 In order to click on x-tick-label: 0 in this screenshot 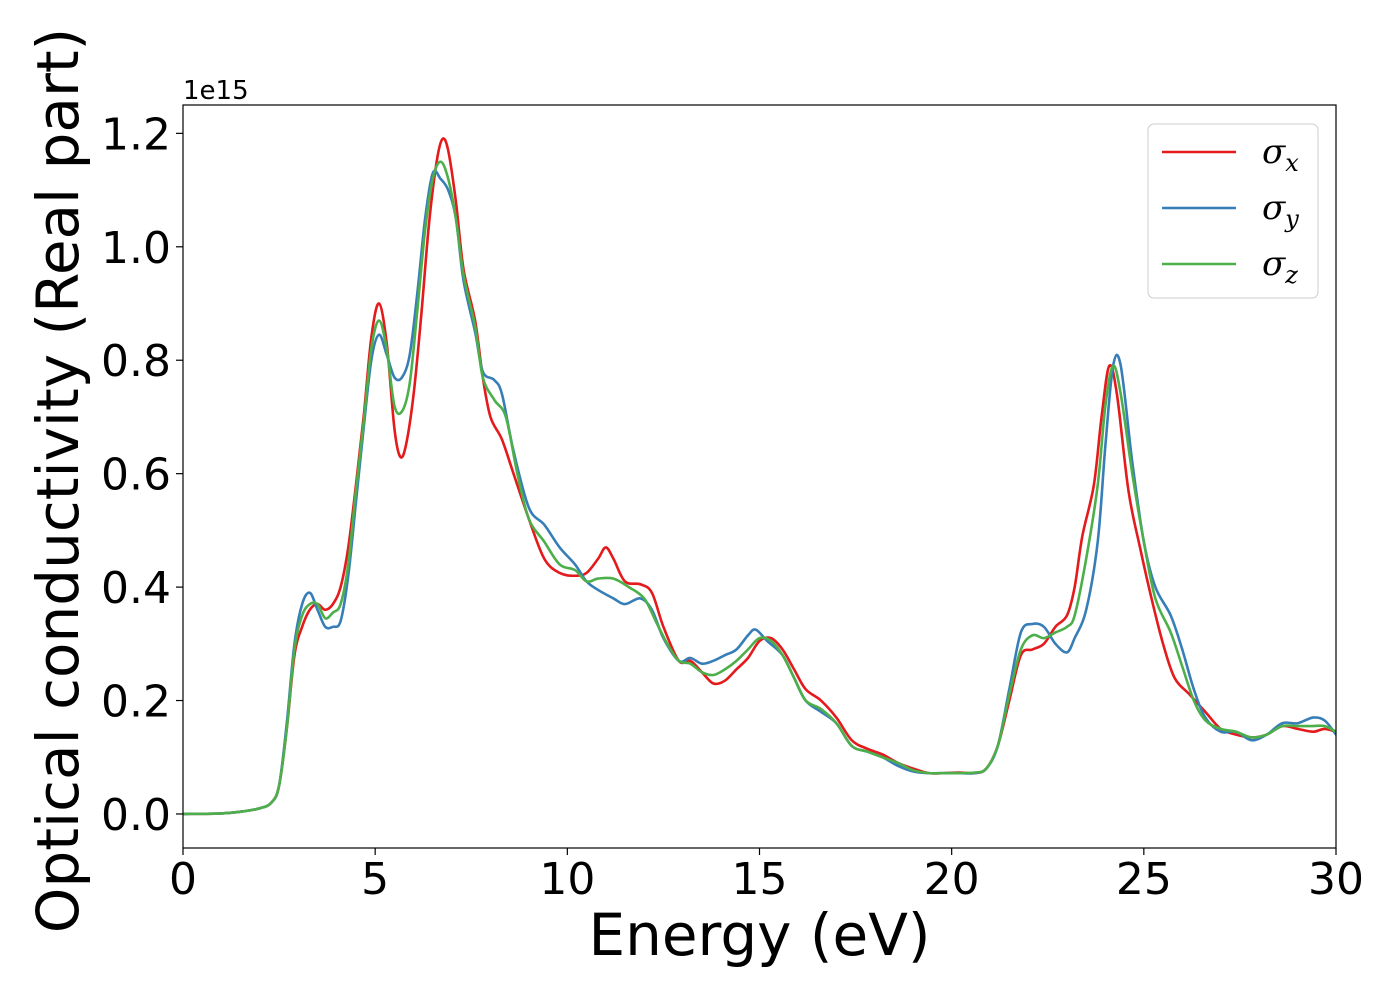, I will do `click(183, 879)`.